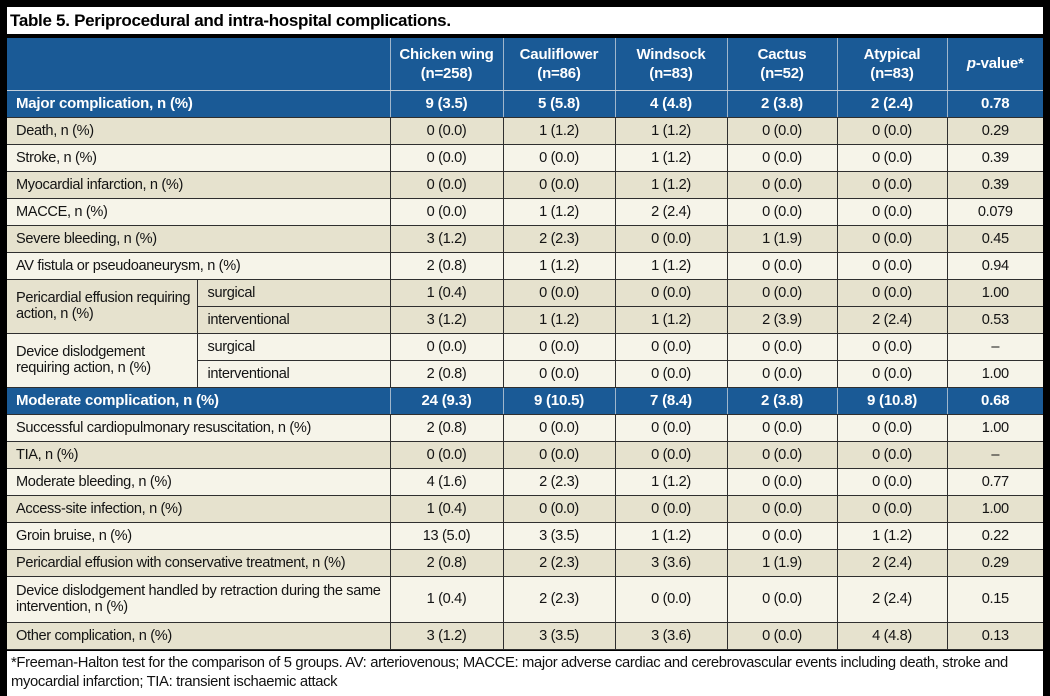  Describe the element at coordinates (446, 74) in the screenshot. I see `group-n: (n=258)` at that location.